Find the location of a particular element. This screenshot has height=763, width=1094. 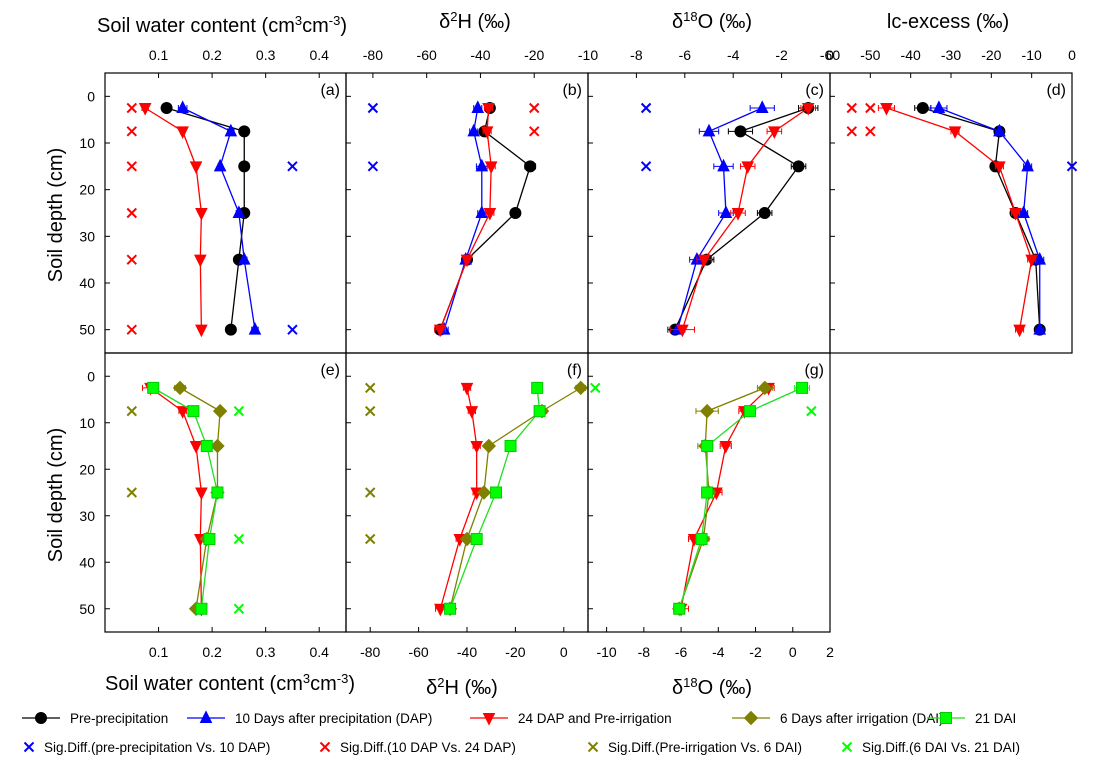

y-tick-label: 30 is located at coordinates (87, 516).